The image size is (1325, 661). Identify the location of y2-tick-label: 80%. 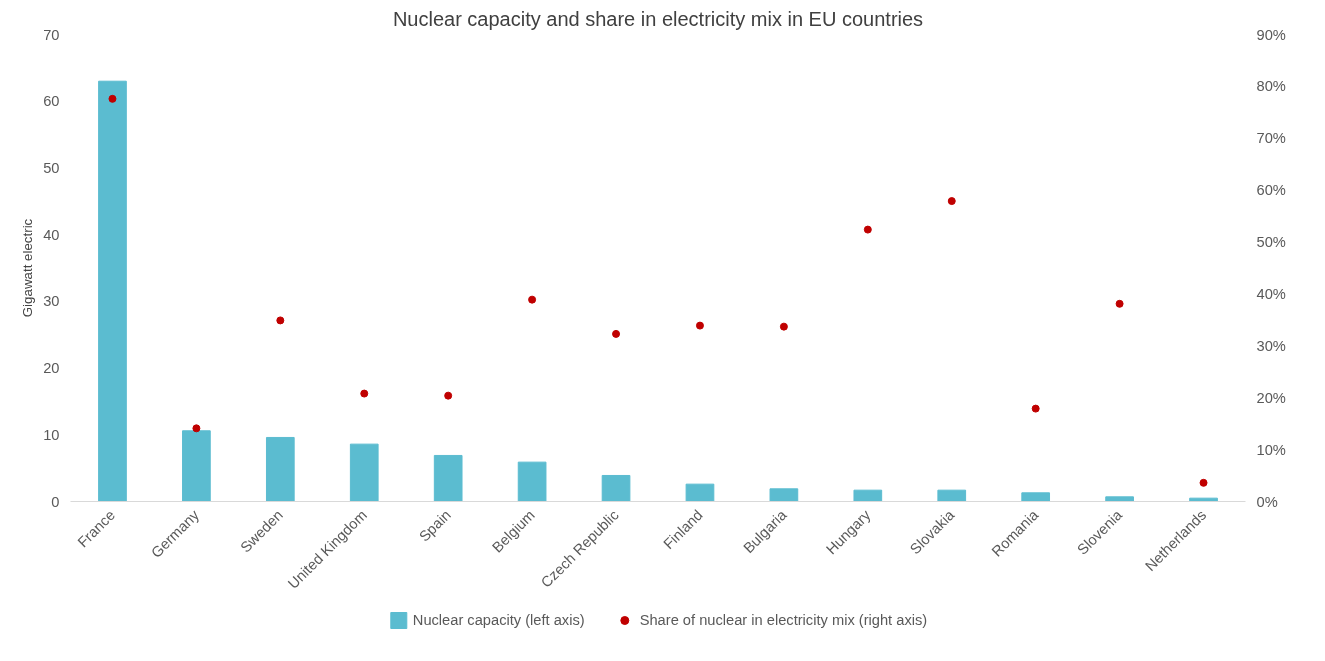
(1271, 86).